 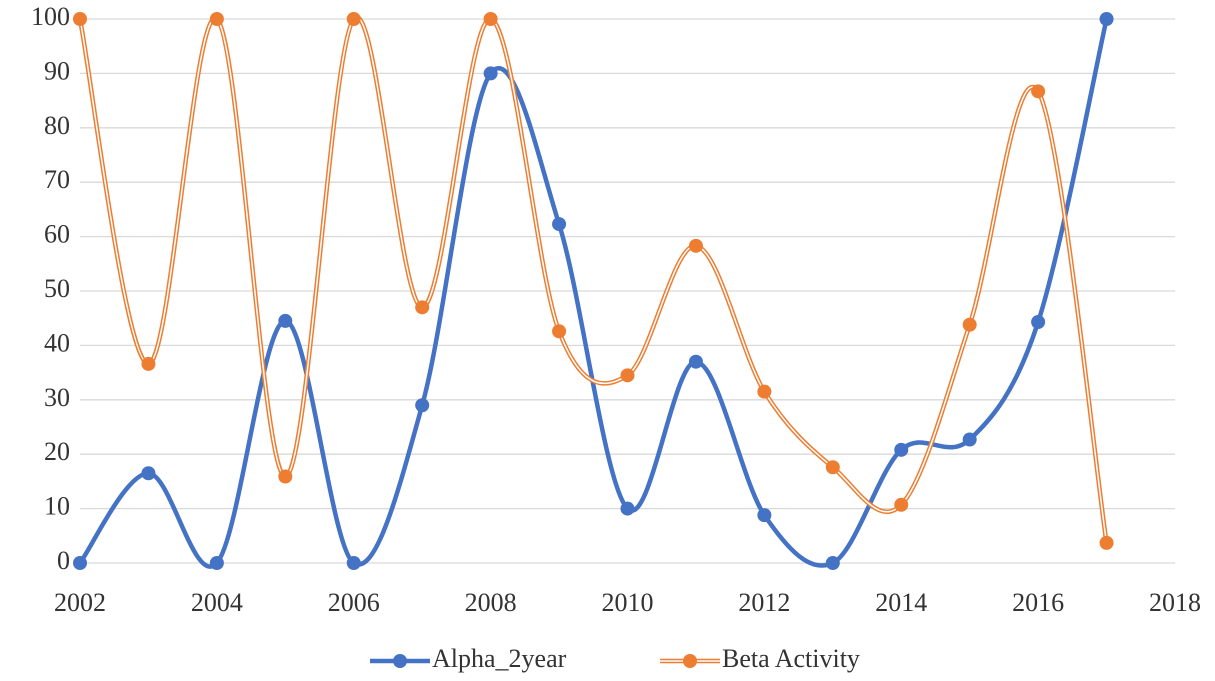 I want to click on legend-label: Alpha_2year, so click(x=499, y=658).